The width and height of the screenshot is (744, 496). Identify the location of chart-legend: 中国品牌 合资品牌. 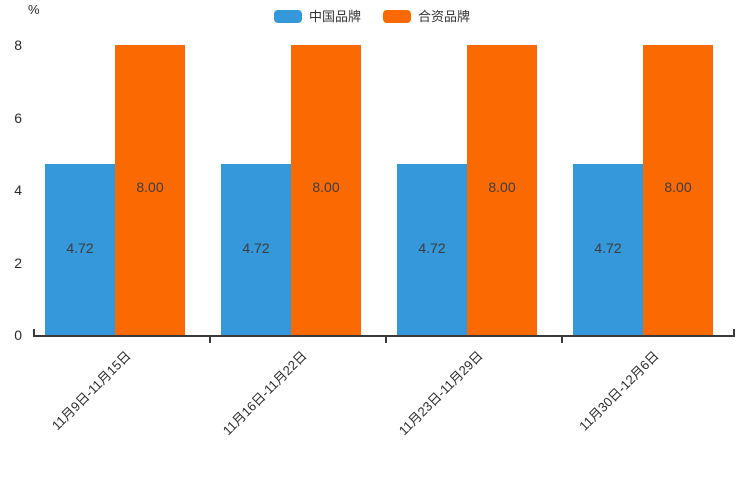
(372, 16).